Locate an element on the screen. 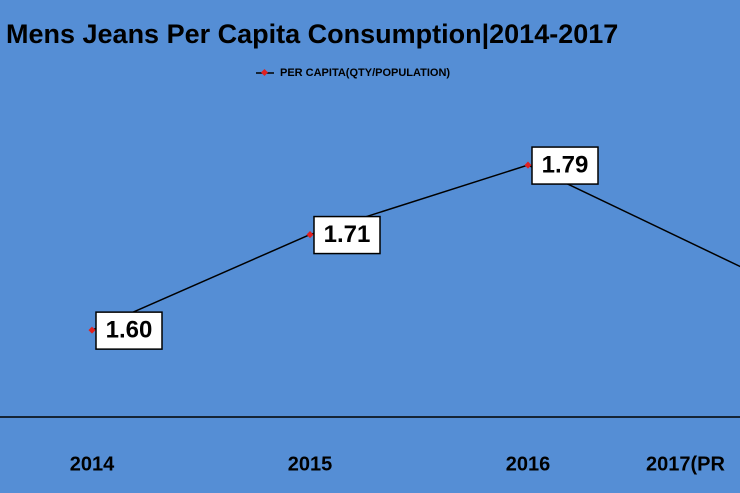  x-tick-label: 2017(PR is located at coordinates (685, 464).